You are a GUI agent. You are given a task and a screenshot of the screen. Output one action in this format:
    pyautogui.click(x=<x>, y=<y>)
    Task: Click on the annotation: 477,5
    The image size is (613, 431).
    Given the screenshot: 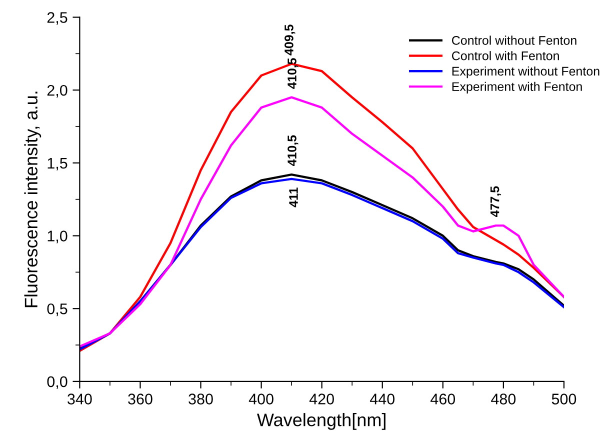 What is the action you would take?
    pyautogui.click(x=496, y=202)
    